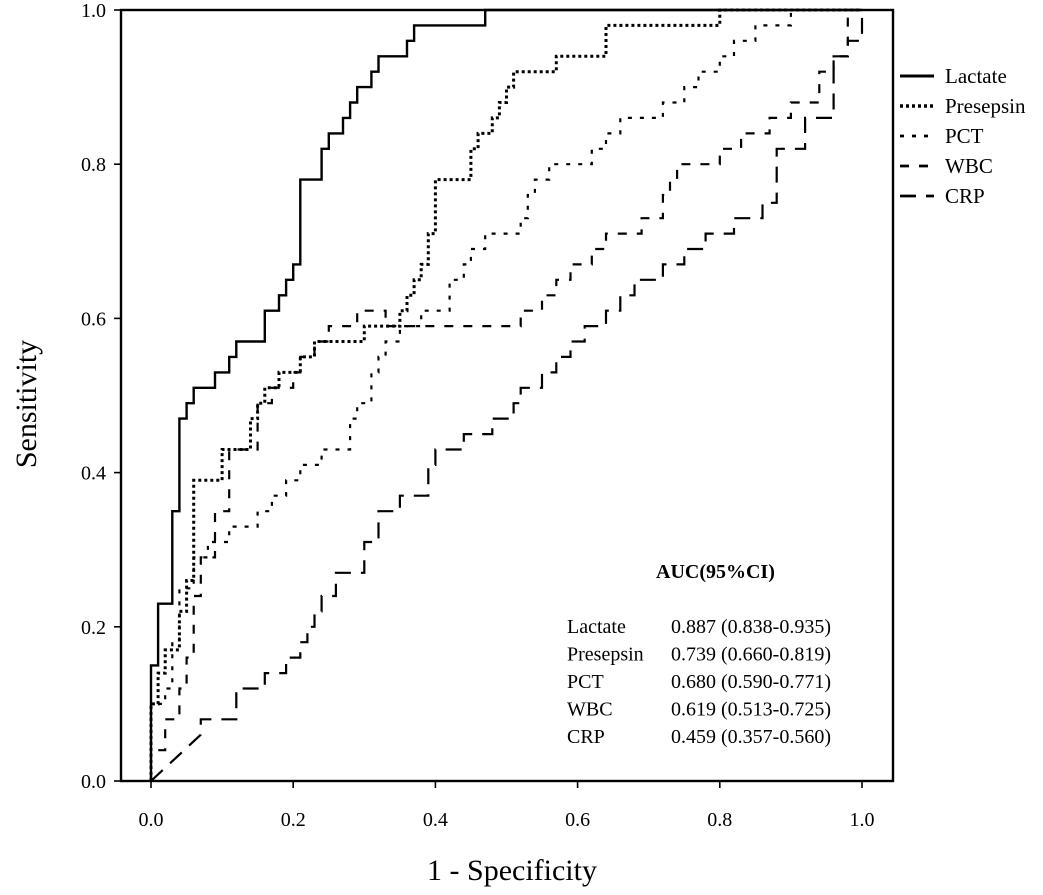 This screenshot has height=895, width=1043. I want to click on auc-row-value: 0.459 (0.357-0.560), so click(751, 737).